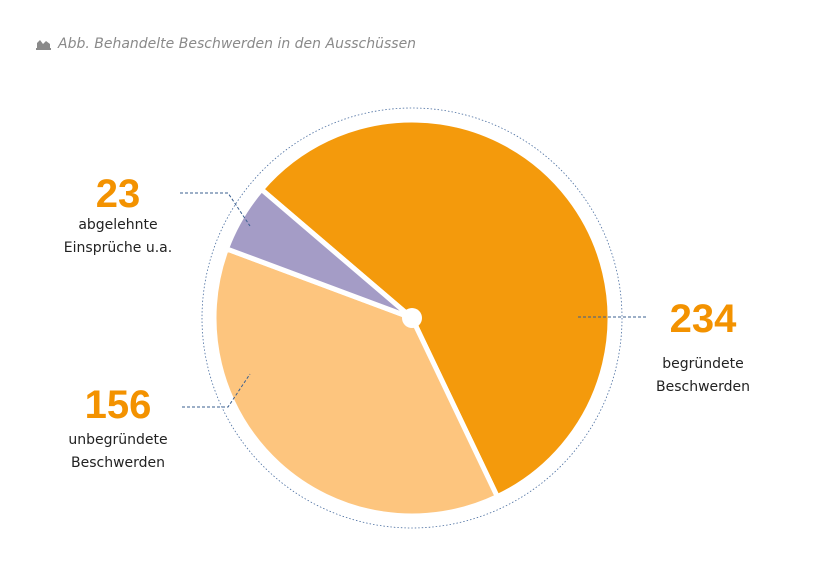 The image size is (824, 583). What do you see at coordinates (703, 348) in the screenshot?
I see `slice-label: 234 begründete Beschwerden` at bounding box center [703, 348].